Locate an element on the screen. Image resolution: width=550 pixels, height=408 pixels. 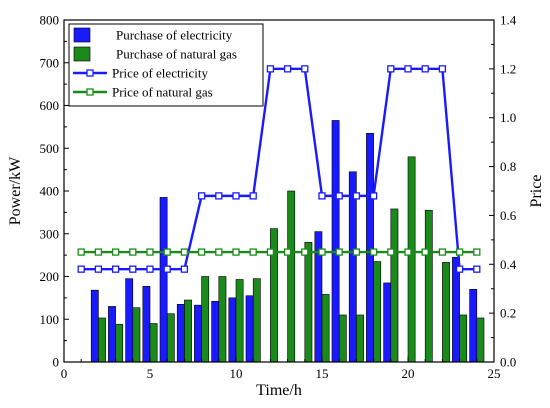
y-tick-label-300: 300 is located at coordinates (50, 233).